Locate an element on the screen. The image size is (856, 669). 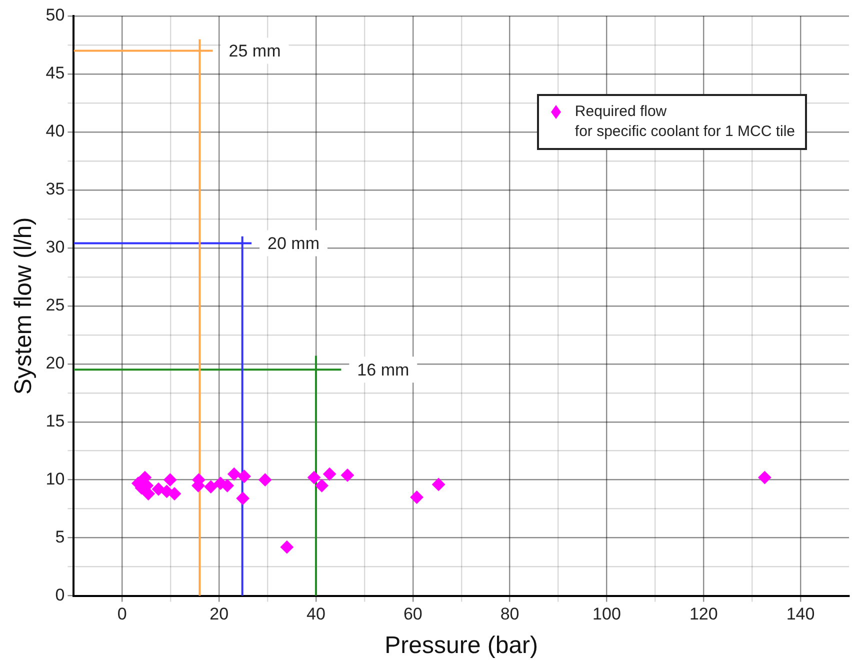
y-tick-label: 40 is located at coordinates (55, 131).